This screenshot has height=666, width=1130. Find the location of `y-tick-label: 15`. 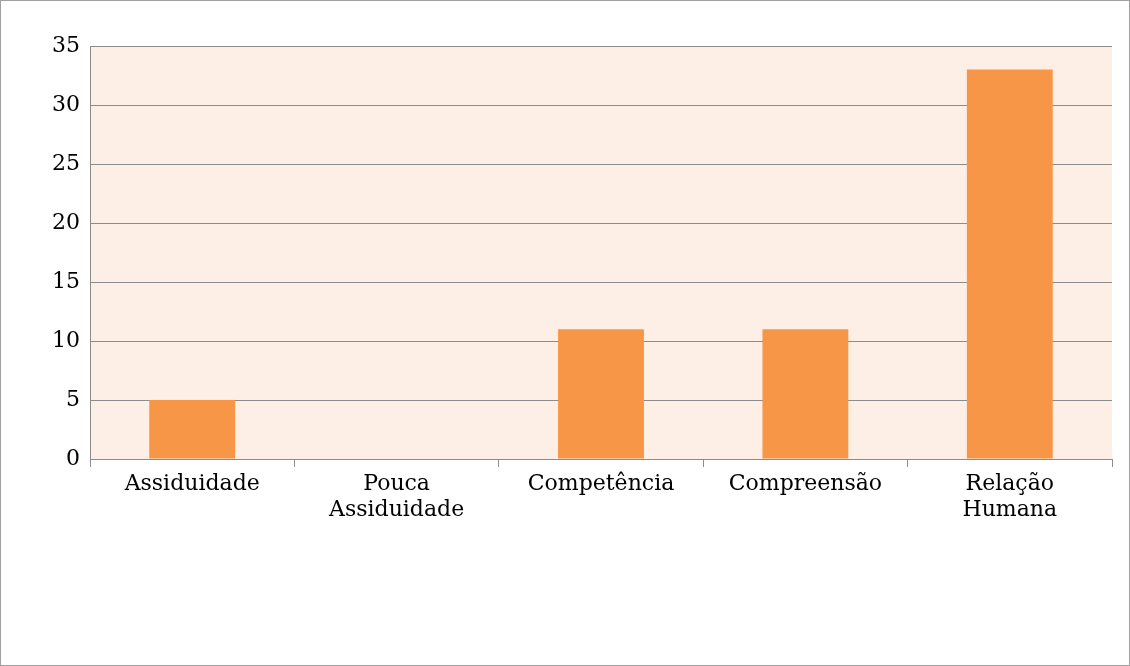

y-tick-label: 15 is located at coordinates (66, 280).